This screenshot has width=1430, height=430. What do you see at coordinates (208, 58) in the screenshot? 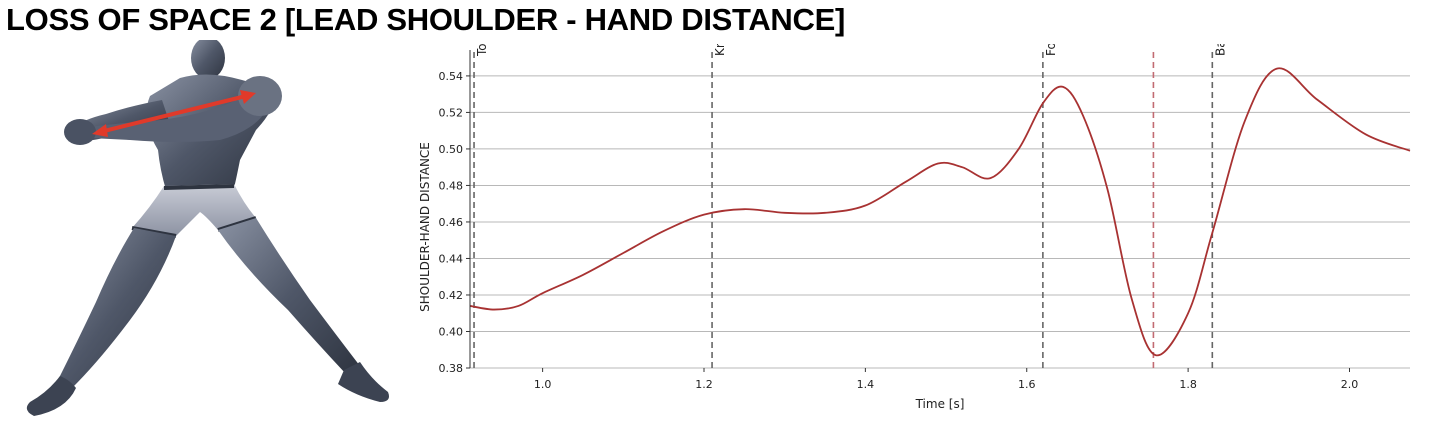
I see `figure-head` at bounding box center [208, 58].